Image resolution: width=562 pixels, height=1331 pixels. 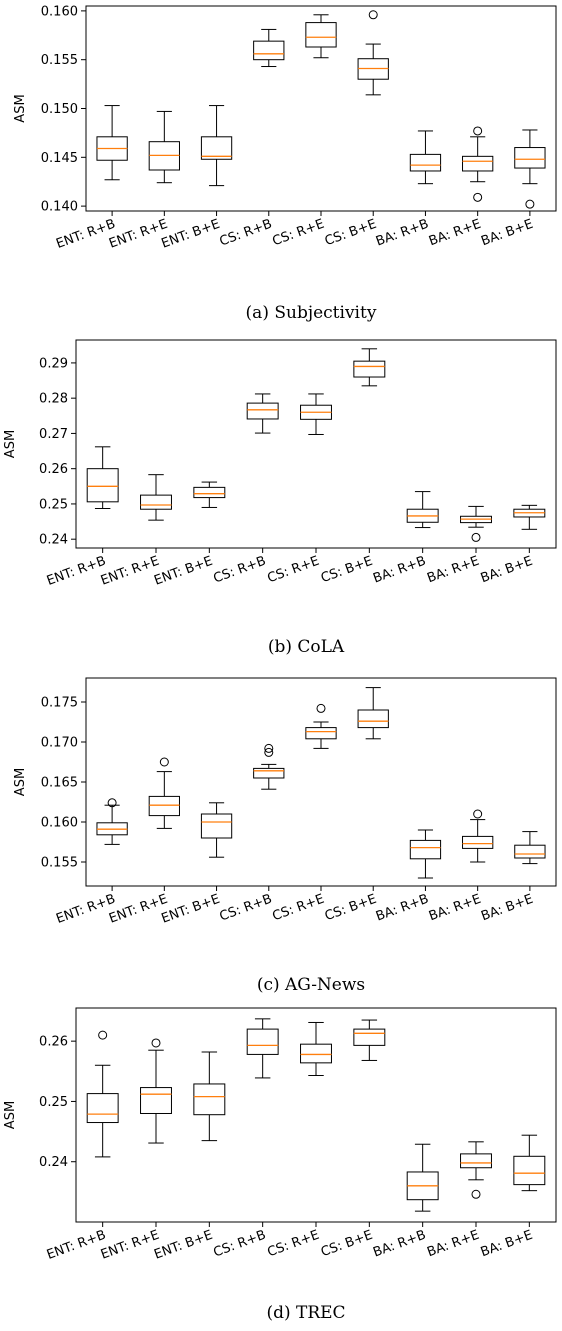 I want to click on y-tick-label: 0.27, so click(x=53, y=434).